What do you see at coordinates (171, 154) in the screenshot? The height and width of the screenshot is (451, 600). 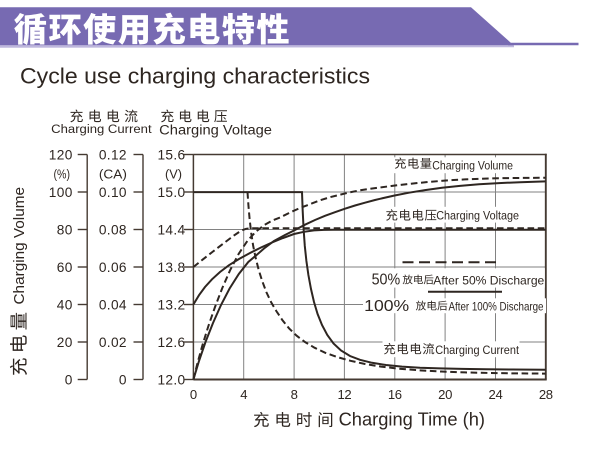 I see `svg-text: 15.6` at bounding box center [171, 154].